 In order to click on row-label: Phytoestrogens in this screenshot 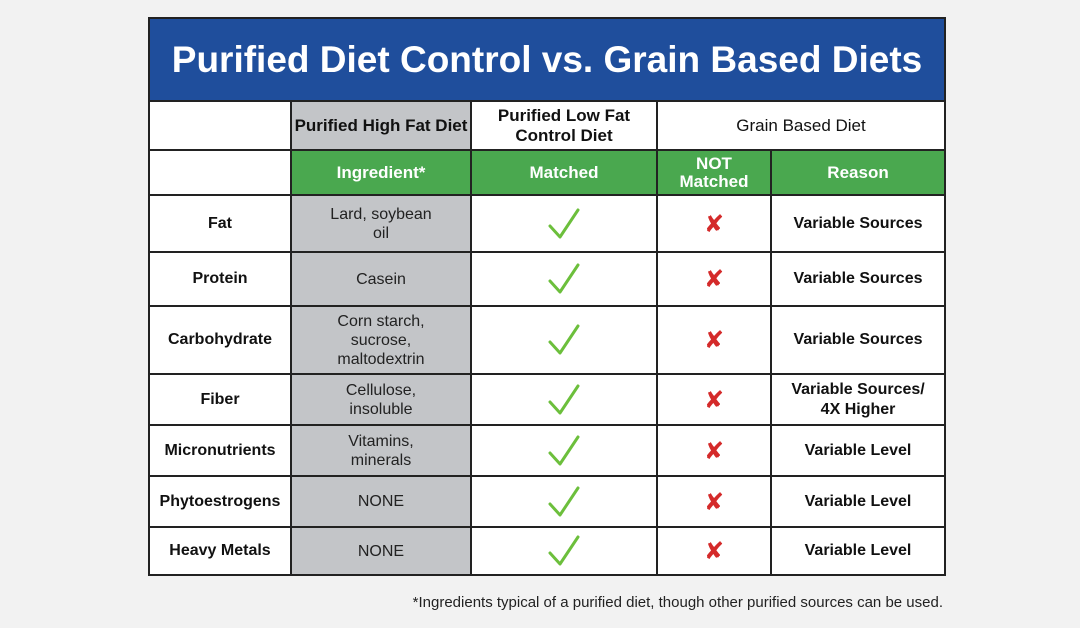, I will do `click(220, 501)`.